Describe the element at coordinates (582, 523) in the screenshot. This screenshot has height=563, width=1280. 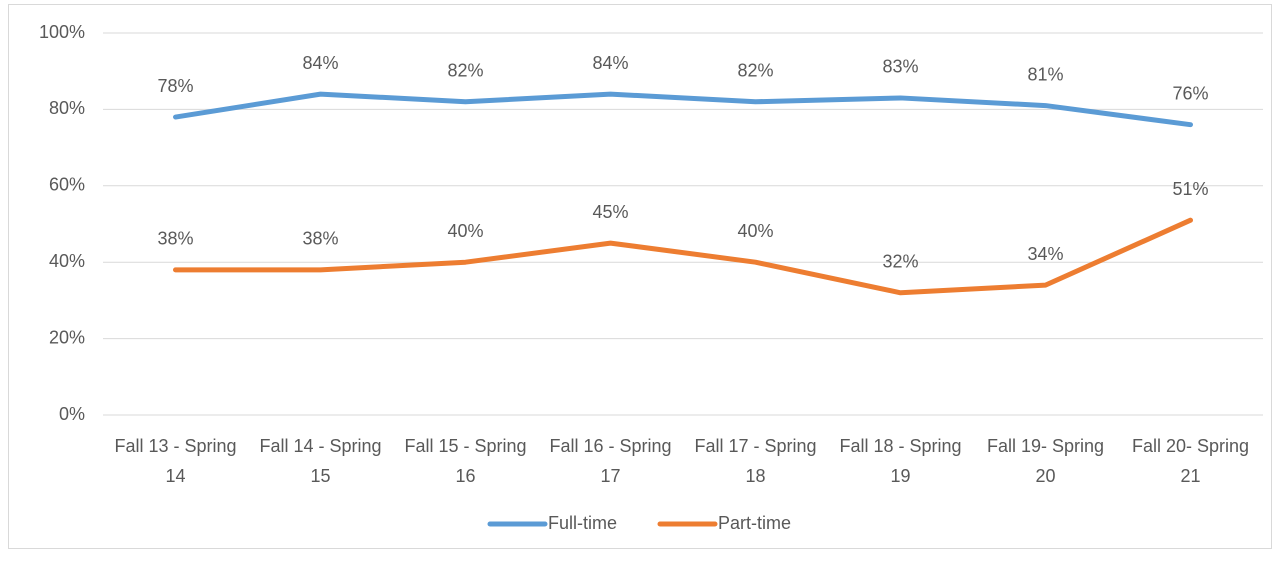
I see `legend-label: Full-time` at that location.